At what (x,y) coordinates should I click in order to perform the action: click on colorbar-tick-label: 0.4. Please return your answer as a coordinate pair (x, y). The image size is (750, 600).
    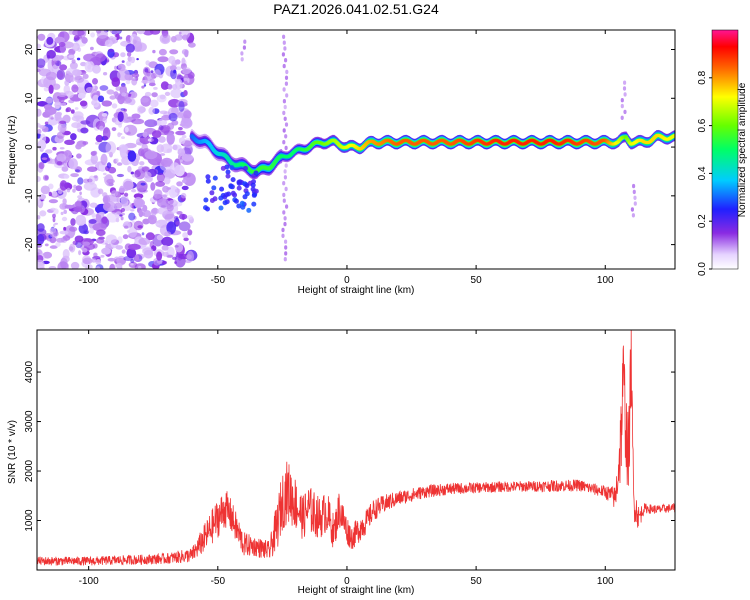
    Looking at the image, I should click on (702, 173).